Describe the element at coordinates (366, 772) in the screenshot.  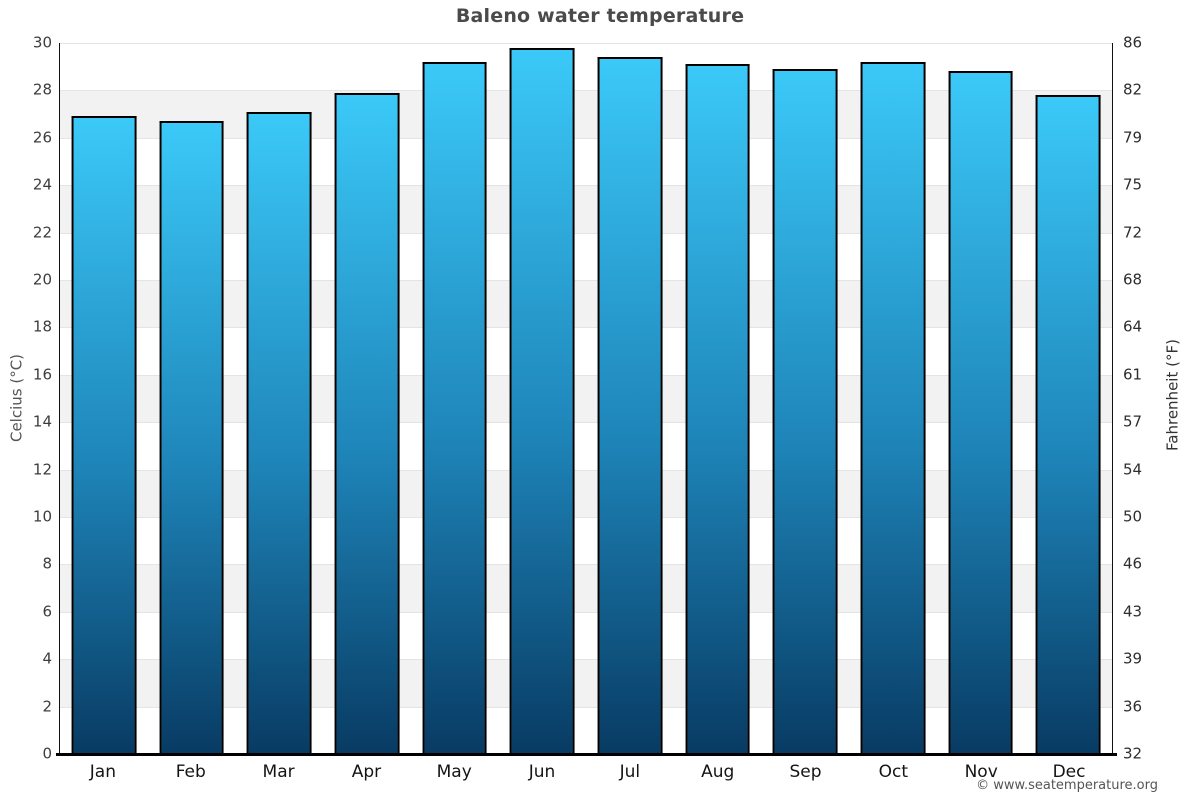
I see `x-tick-label: Apr` at that location.